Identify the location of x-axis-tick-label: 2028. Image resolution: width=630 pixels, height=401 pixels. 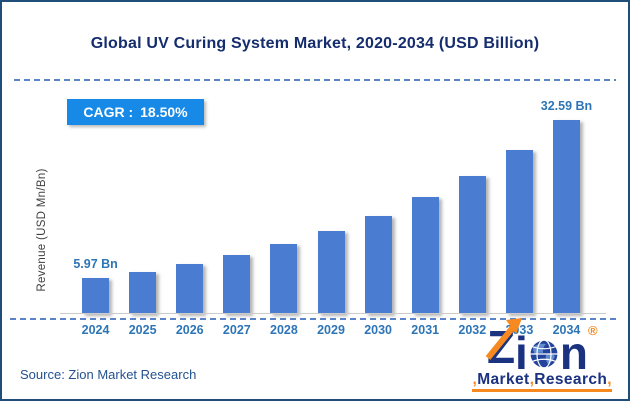
(284, 330).